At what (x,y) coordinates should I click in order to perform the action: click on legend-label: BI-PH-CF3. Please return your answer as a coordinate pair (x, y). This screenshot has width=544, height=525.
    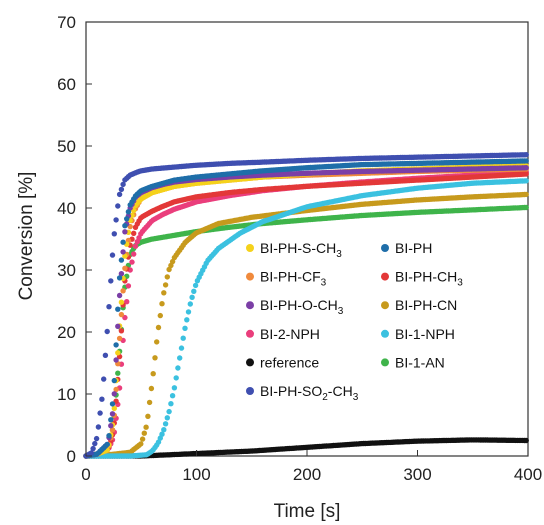
    Looking at the image, I should click on (293, 279).